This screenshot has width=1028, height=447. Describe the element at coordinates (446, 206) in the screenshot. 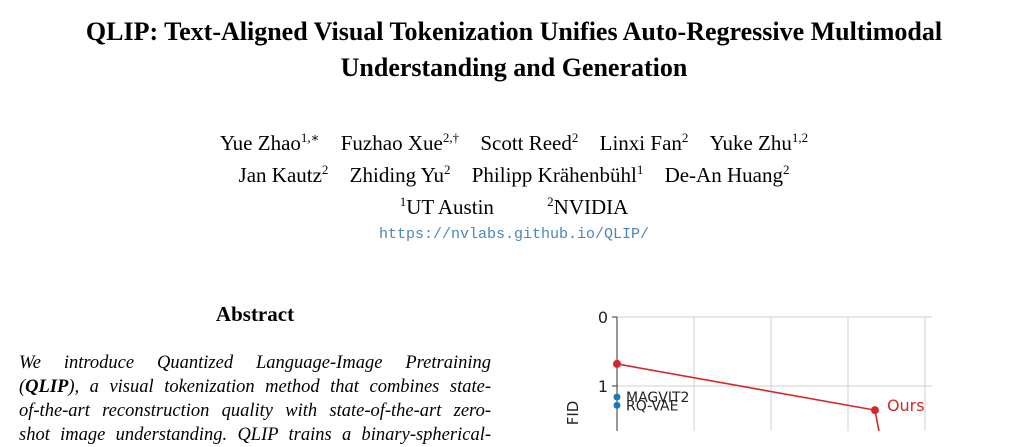

I see `affiliation: 1UT Austin` at that location.